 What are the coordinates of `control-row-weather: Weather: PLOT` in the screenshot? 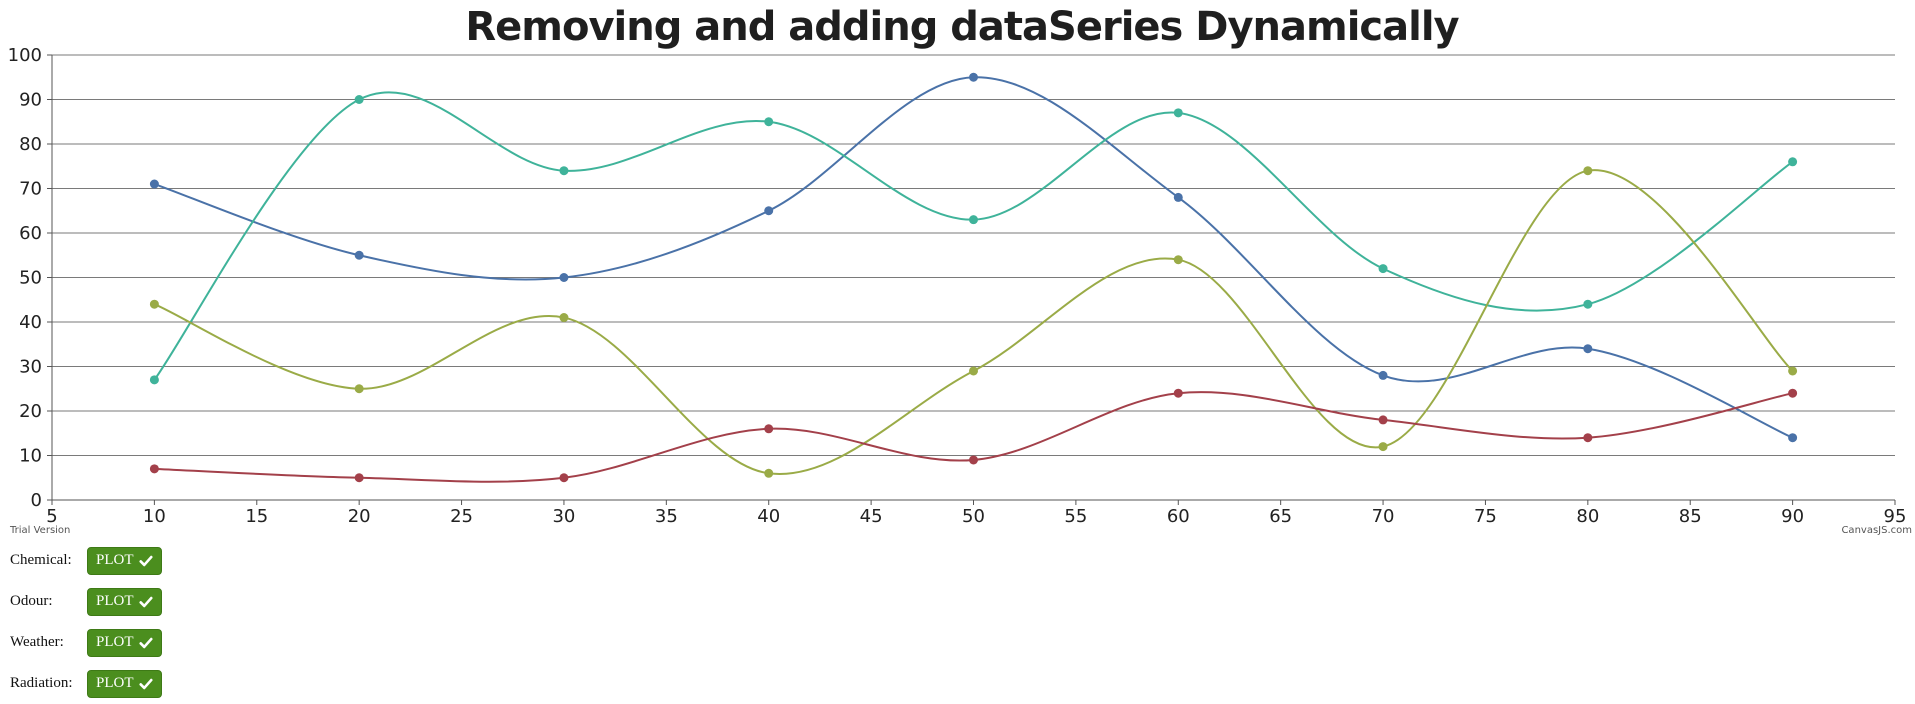 It's located at (86, 642).